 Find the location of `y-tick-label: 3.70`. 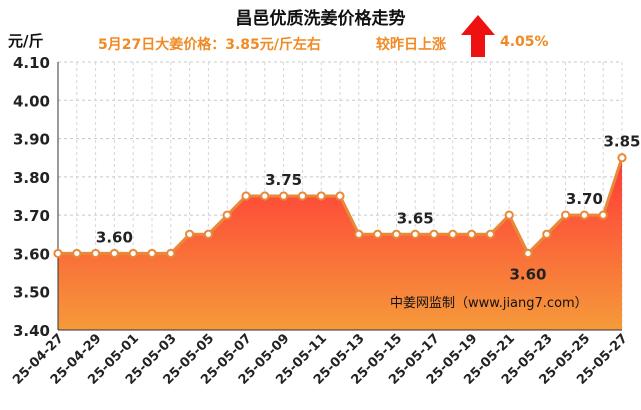

y-tick-label: 3.70 is located at coordinates (31, 216).